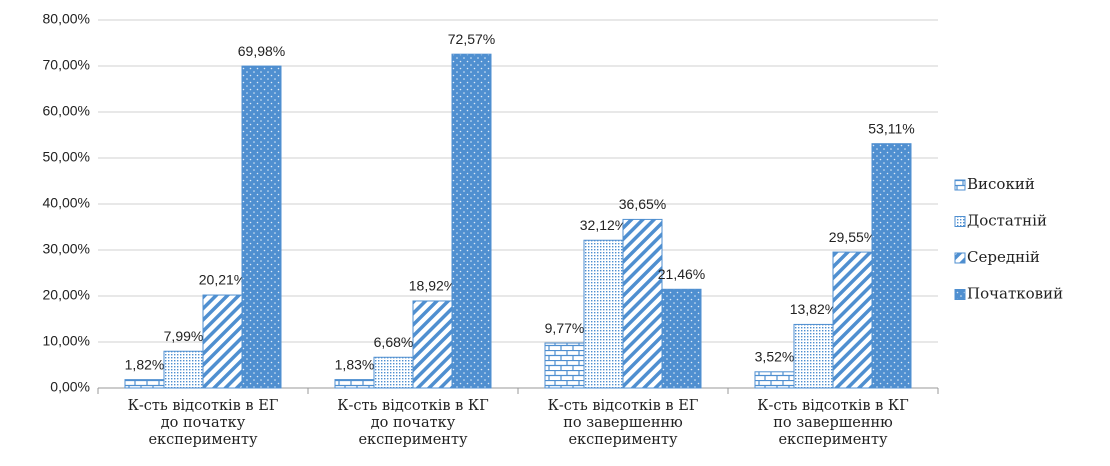  What do you see at coordinates (775, 357) in the screenshot?
I see `data-label: 3,52%` at bounding box center [775, 357].